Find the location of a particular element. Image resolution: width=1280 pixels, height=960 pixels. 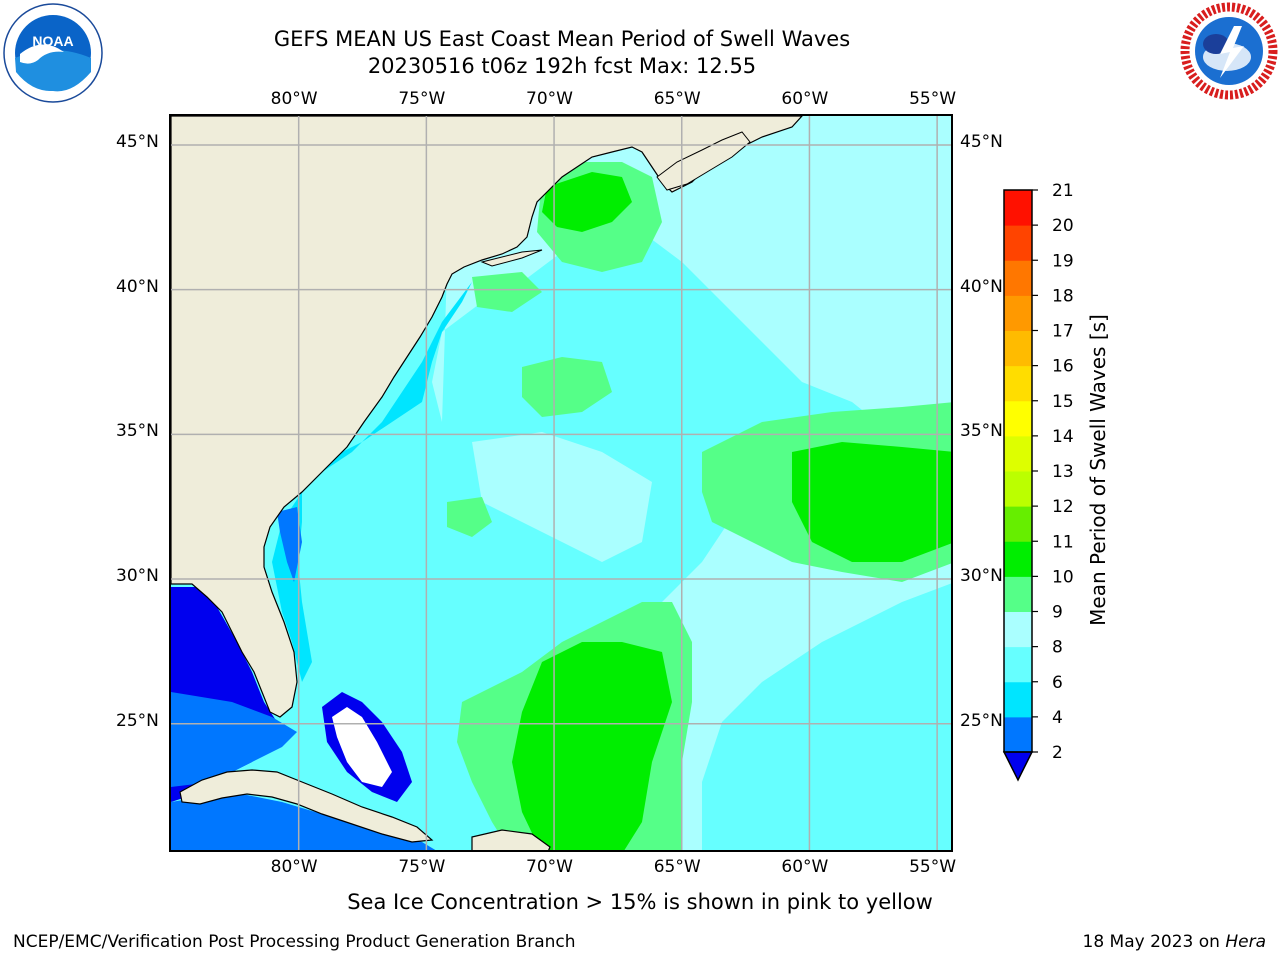

chart-subtitle: 20230516 t06z 192h fcst Max: 12.55 is located at coordinates (562, 66).